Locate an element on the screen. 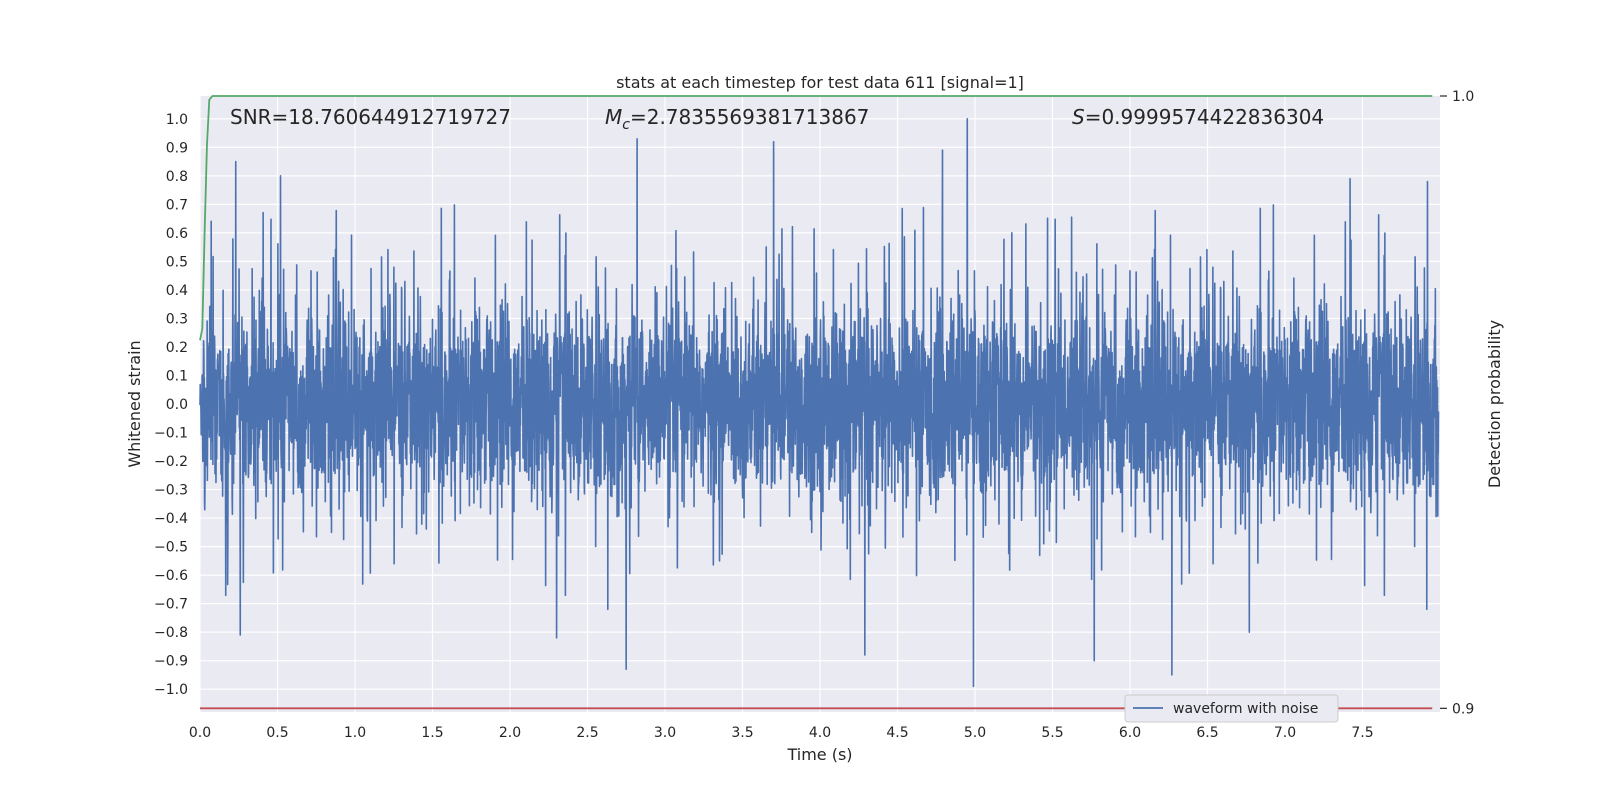  x-tick-label: 3.0 is located at coordinates (665, 733).